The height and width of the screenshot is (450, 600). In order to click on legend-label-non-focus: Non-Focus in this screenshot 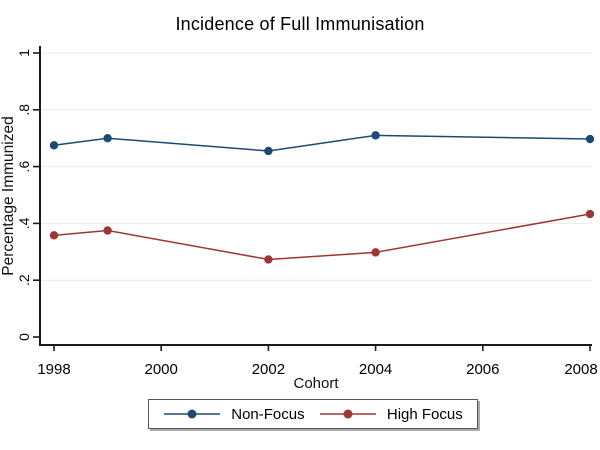, I will do `click(268, 414)`.